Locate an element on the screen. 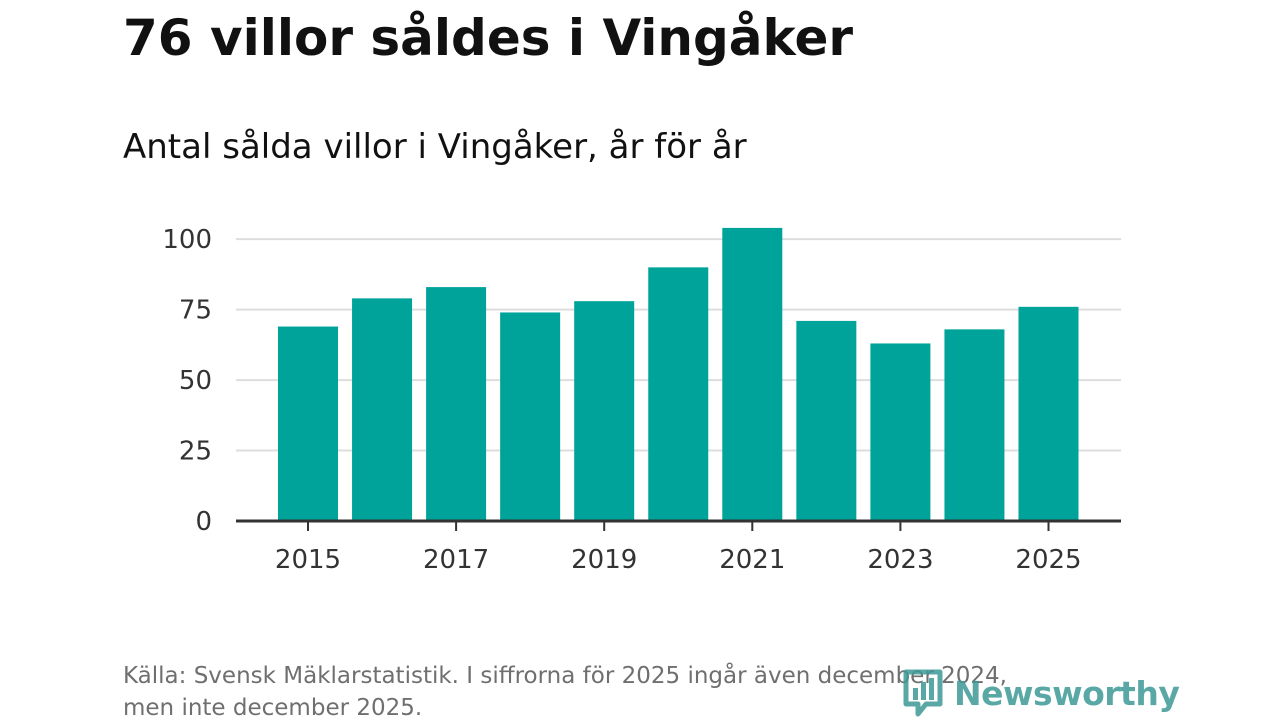  y-tick-label-25: 25 is located at coordinates (195, 452).